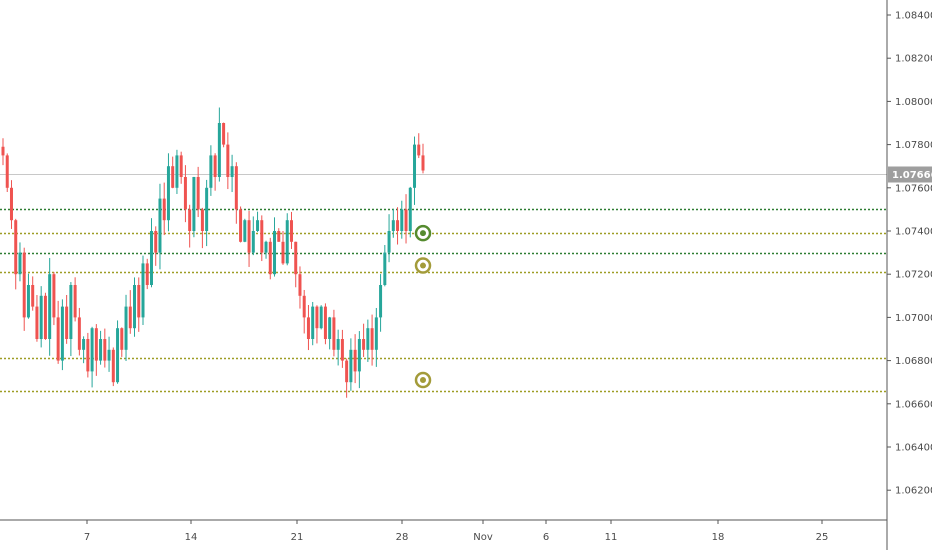 The image size is (932, 554). What do you see at coordinates (913, 102) in the screenshot?
I see `y-tick-label: 1.08000` at bounding box center [913, 102].